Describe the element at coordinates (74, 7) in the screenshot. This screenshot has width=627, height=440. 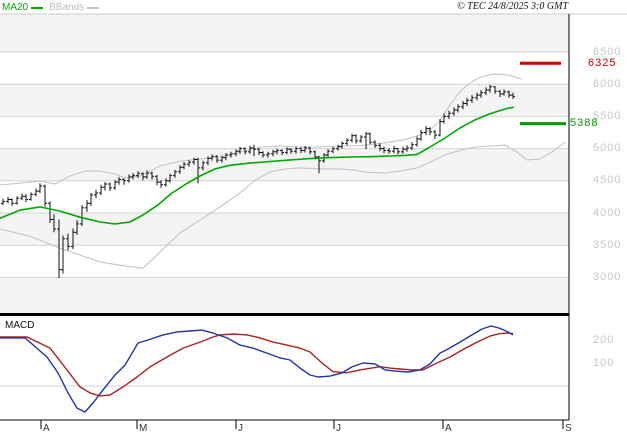
I see `legend-item-bbands: BBands` at that location.